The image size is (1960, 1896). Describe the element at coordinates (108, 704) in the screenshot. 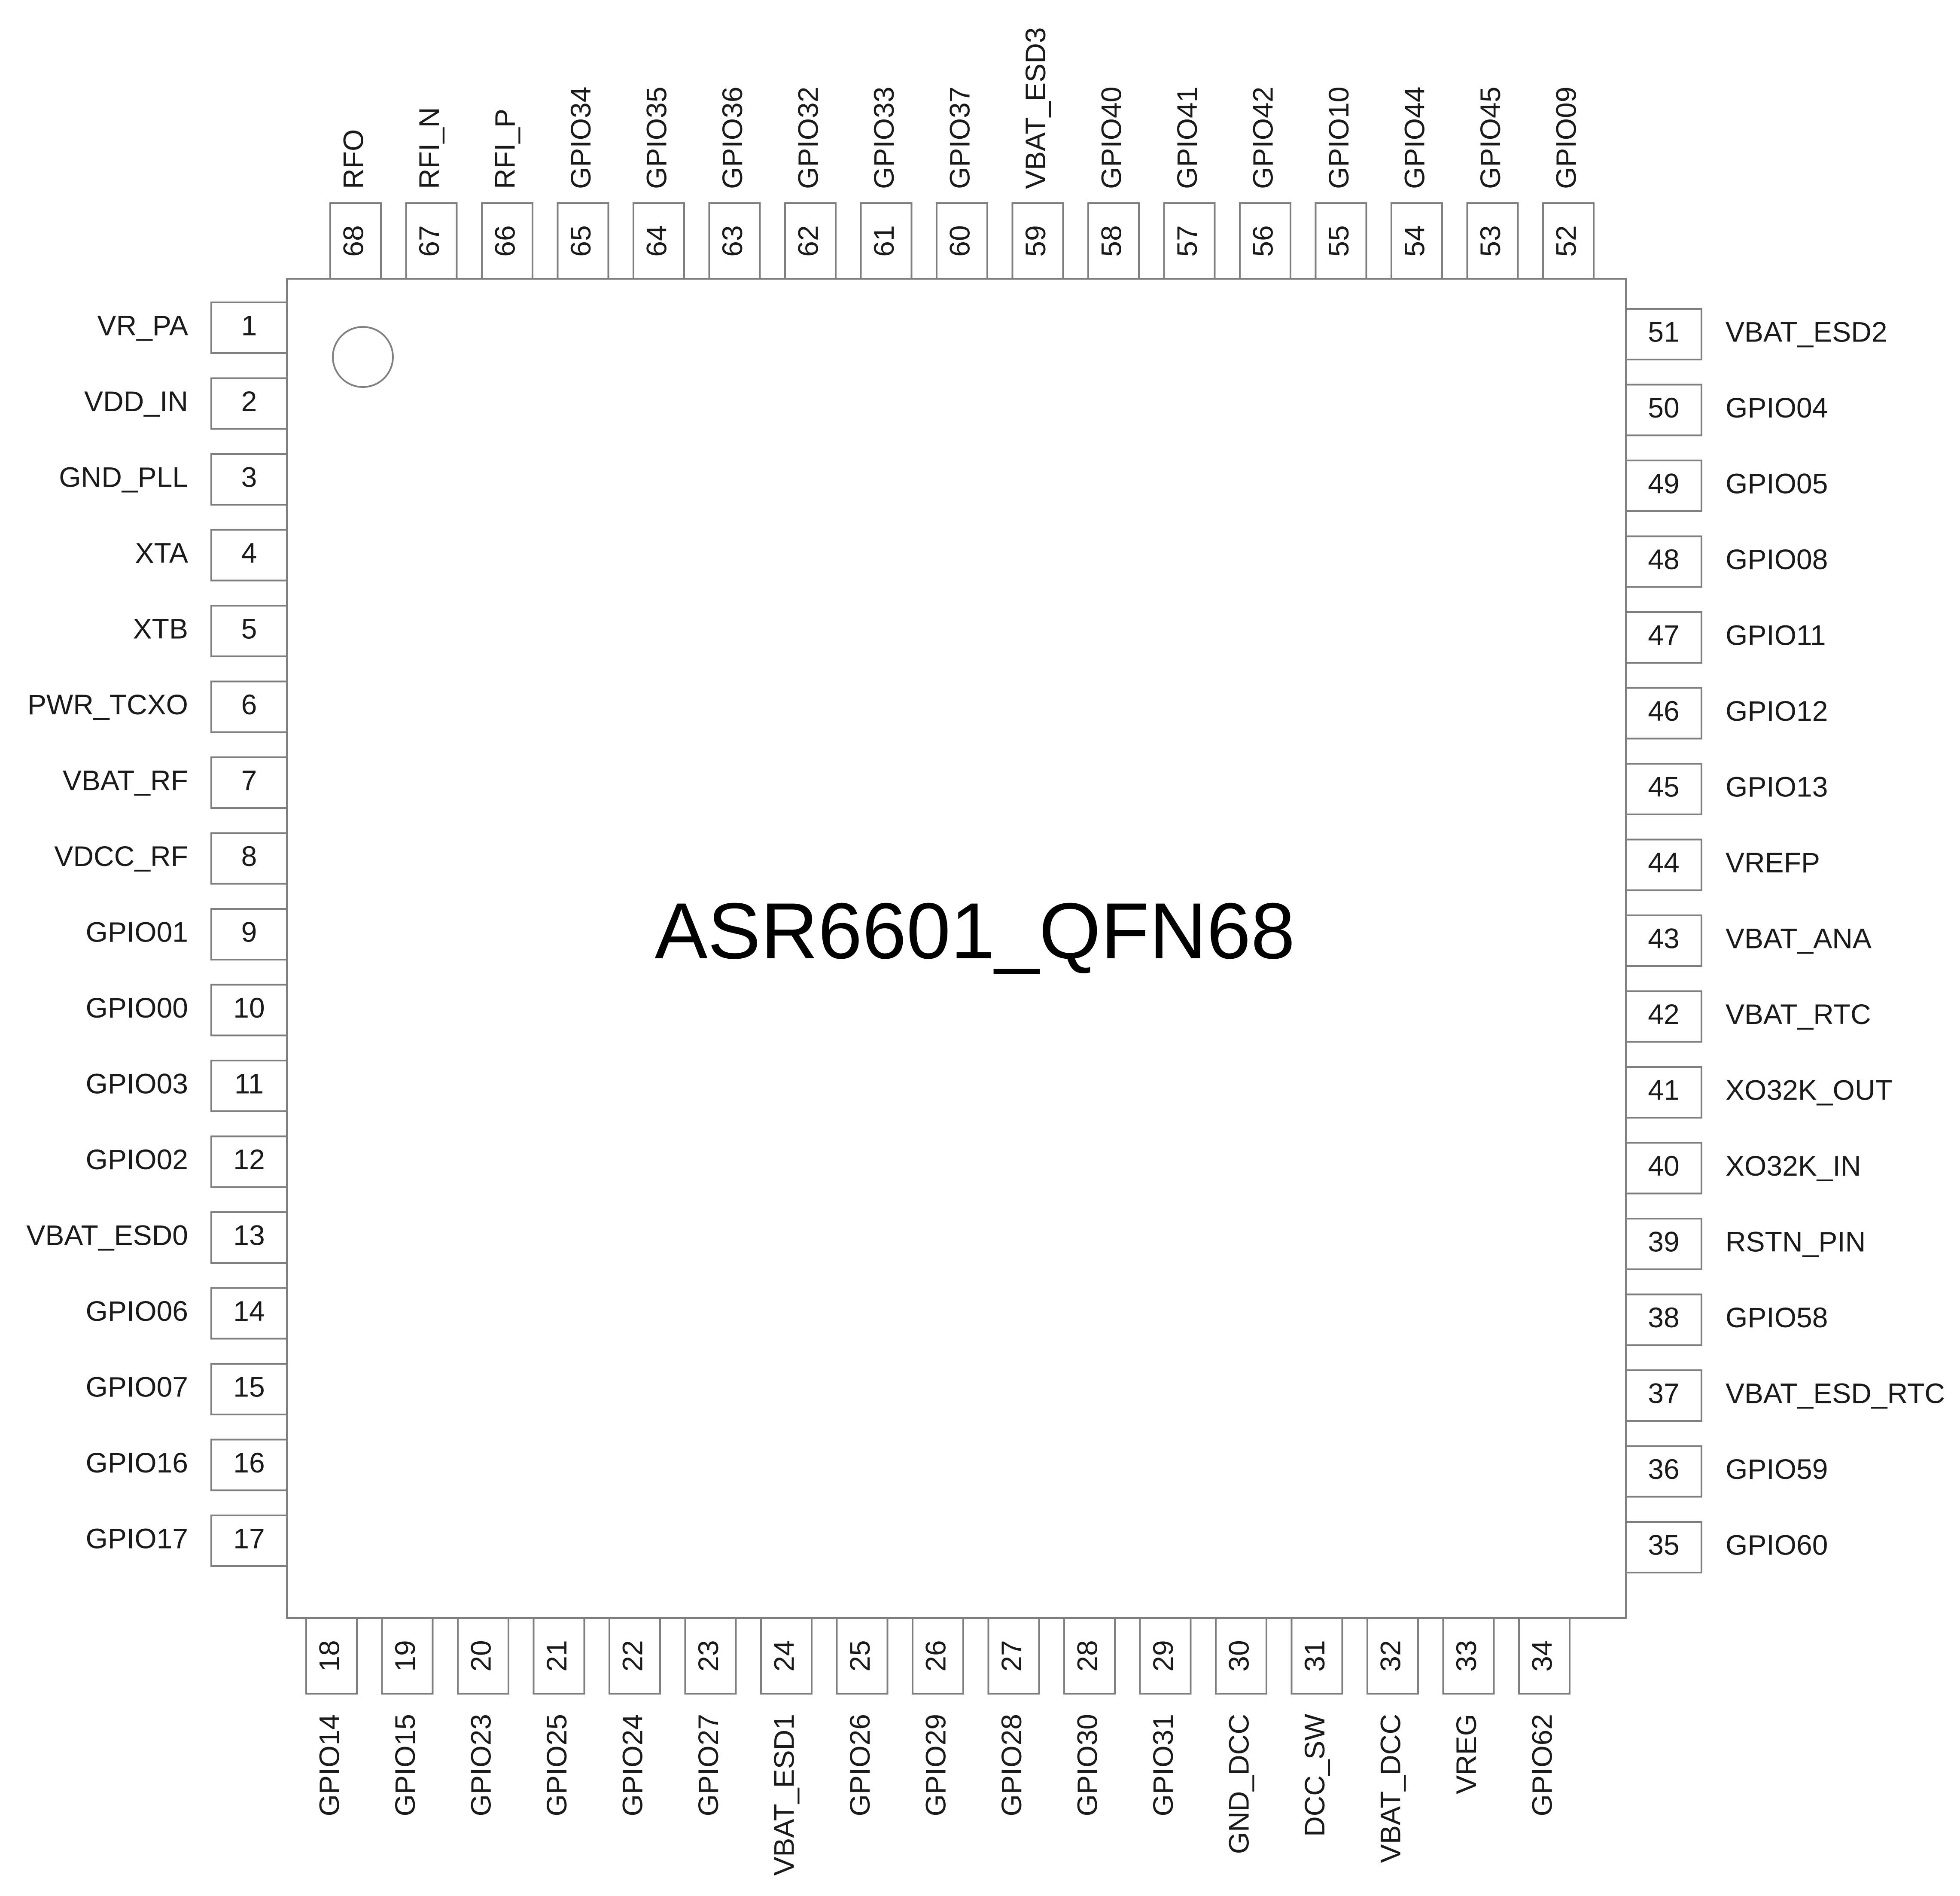

I see `pin-name: PWR_TCXO` at that location.